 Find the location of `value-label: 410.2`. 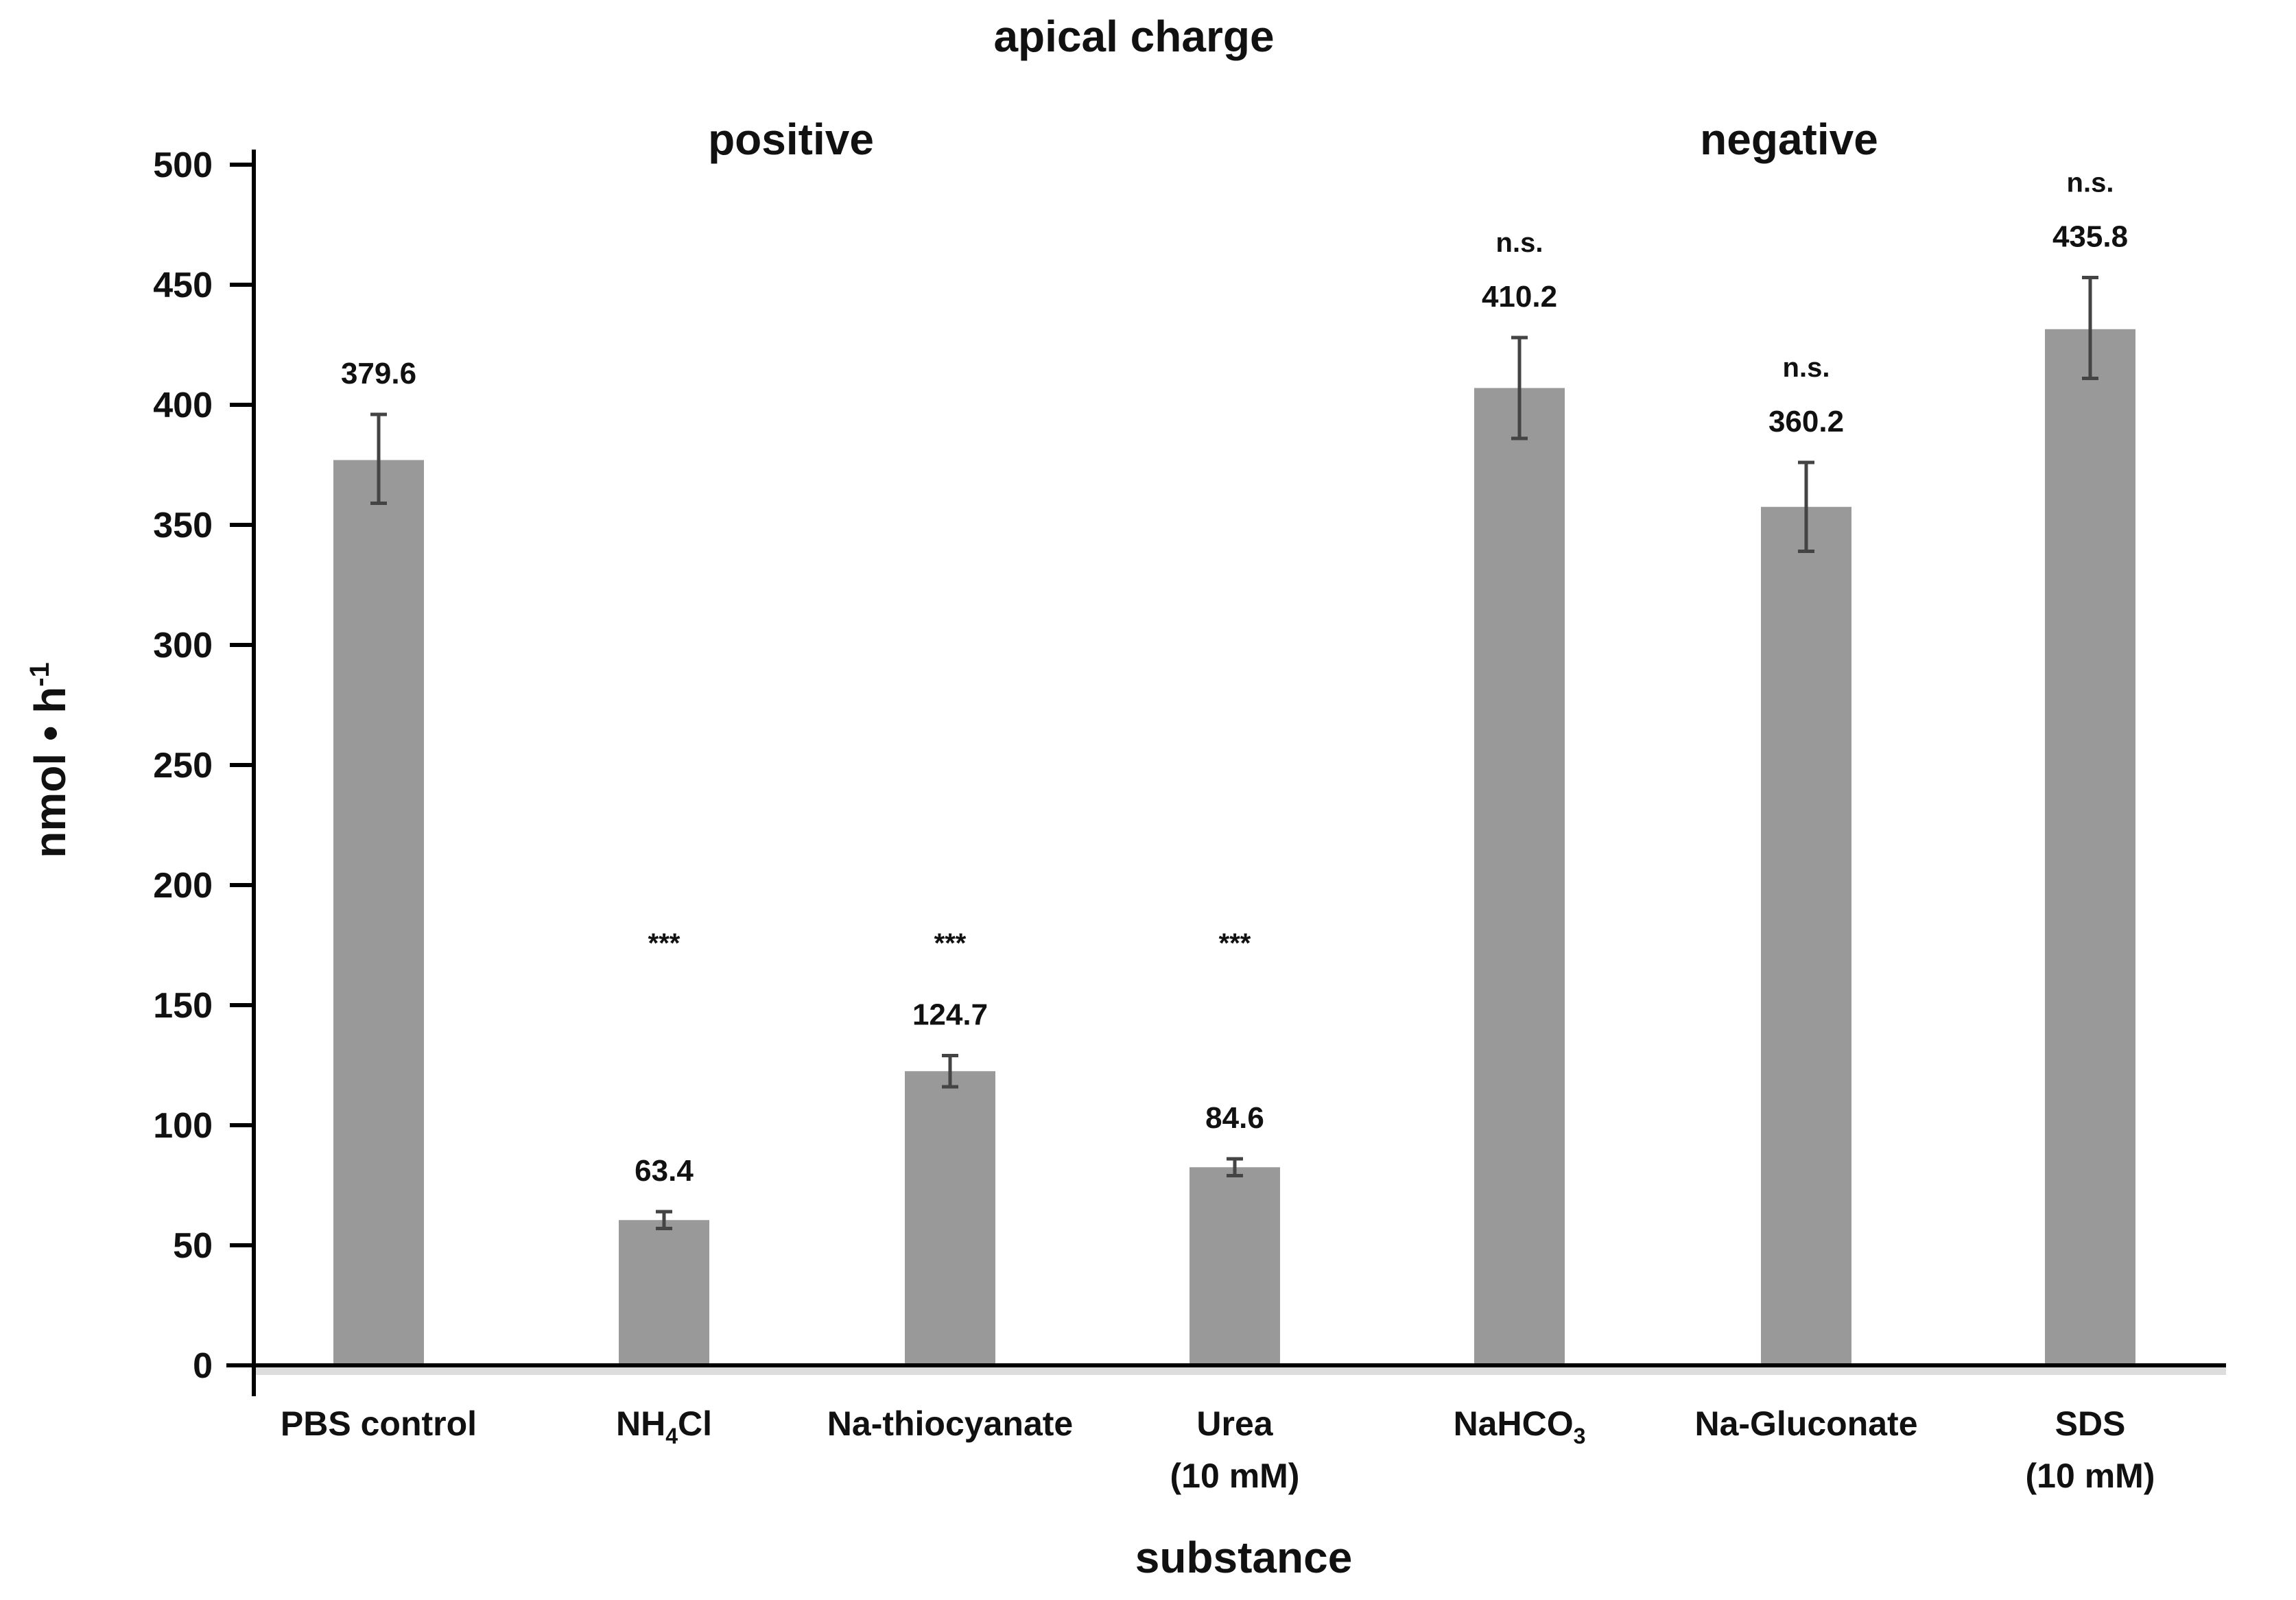

value-label: 410.2 is located at coordinates (1519, 297).